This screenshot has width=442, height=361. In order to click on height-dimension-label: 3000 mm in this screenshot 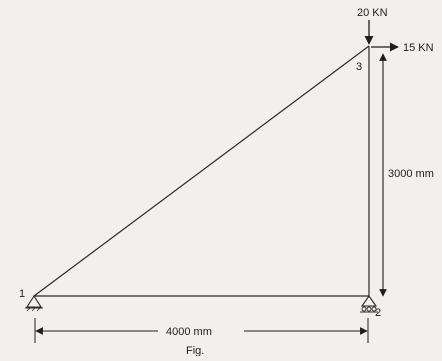, I will do `click(411, 174)`.